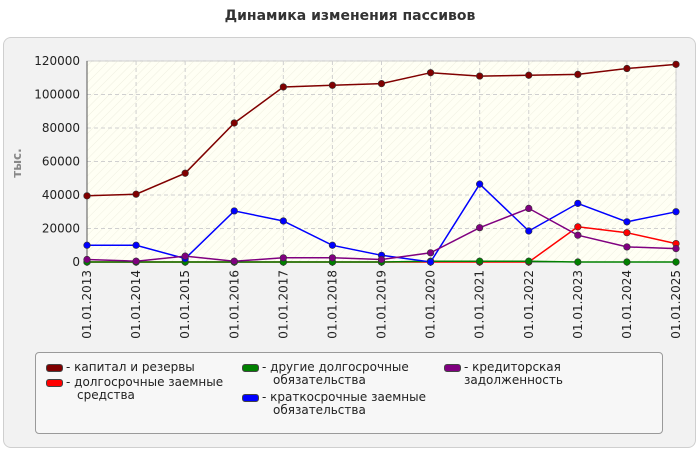 The height and width of the screenshot is (450, 700). Describe the element at coordinates (283, 304) in the screenshot. I see `x-tick-label: 01.01.2017` at that location.